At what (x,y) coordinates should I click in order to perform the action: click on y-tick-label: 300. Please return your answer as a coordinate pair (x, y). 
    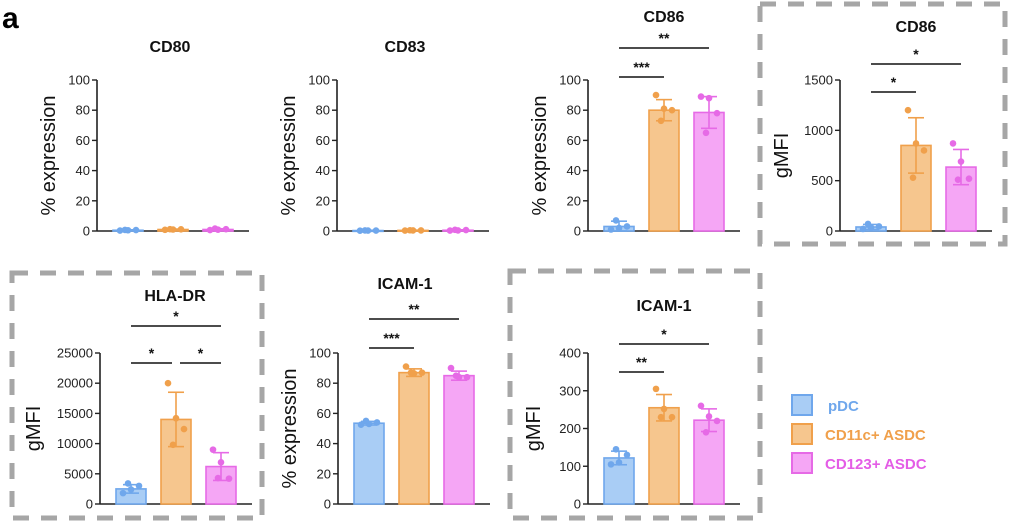
    Looking at the image, I should click on (570, 390).